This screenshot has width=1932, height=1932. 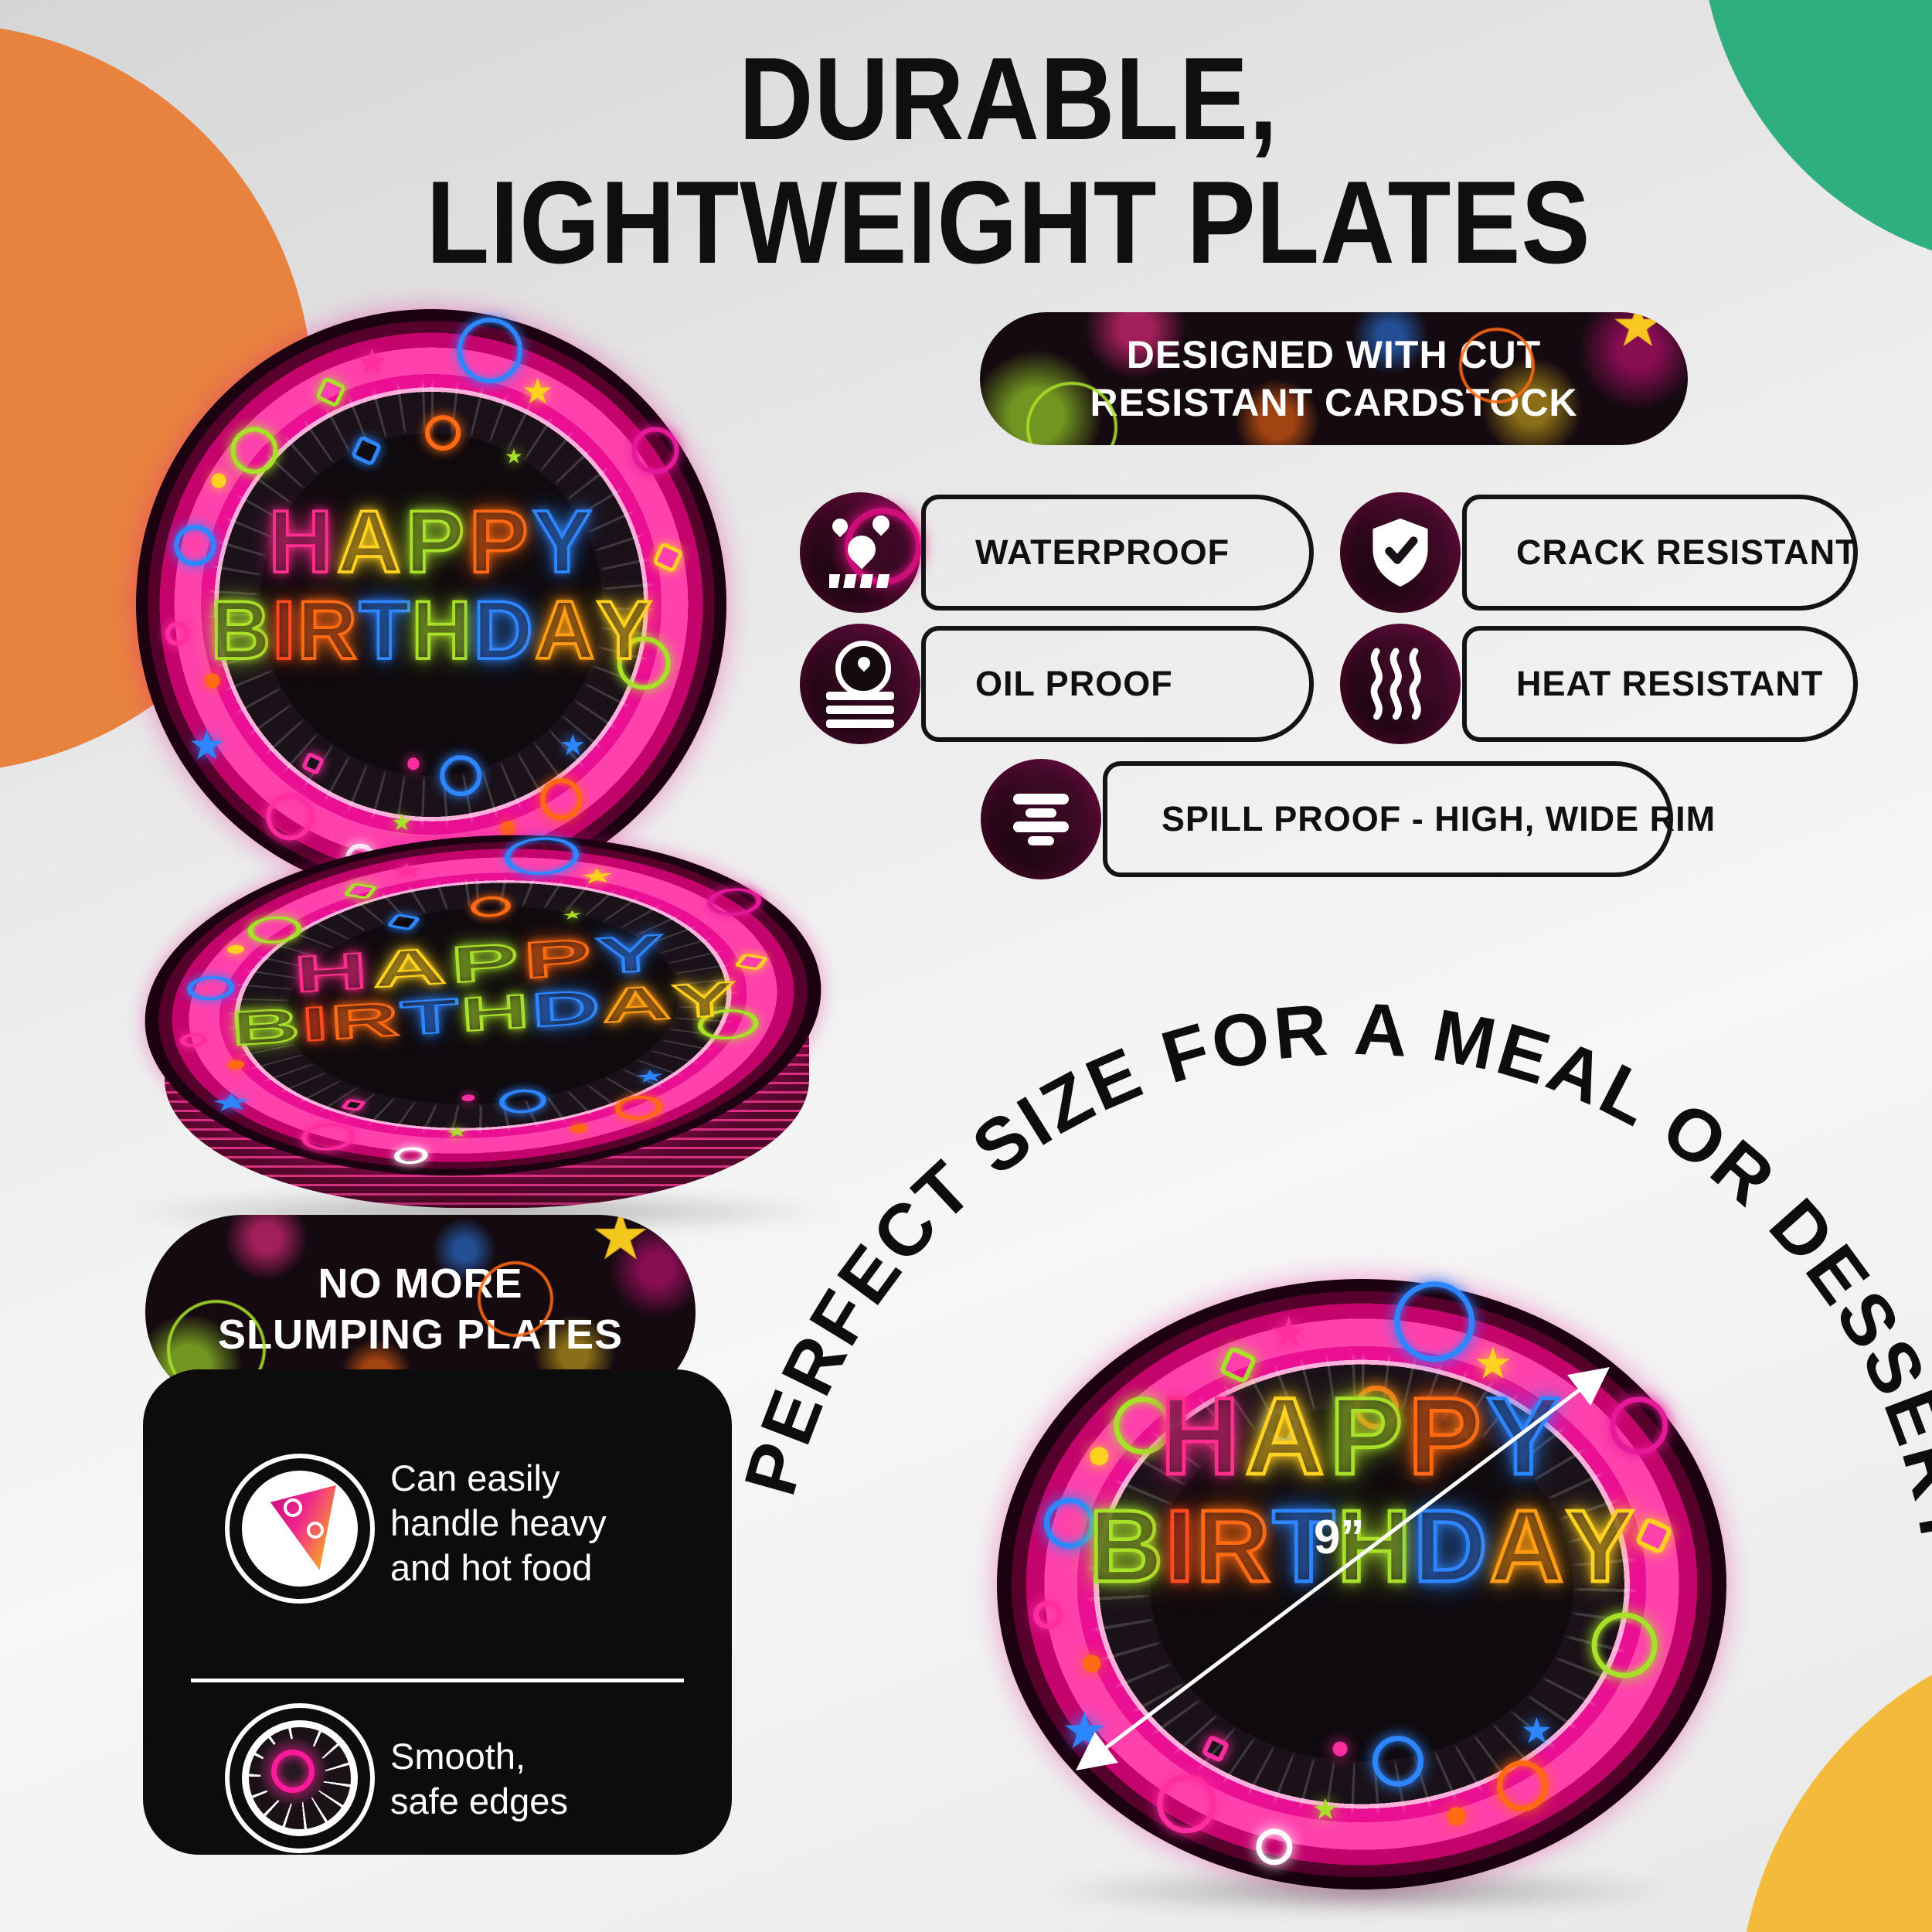 I want to click on feature-label: CRACK RESISTANT, so click(x=1687, y=552).